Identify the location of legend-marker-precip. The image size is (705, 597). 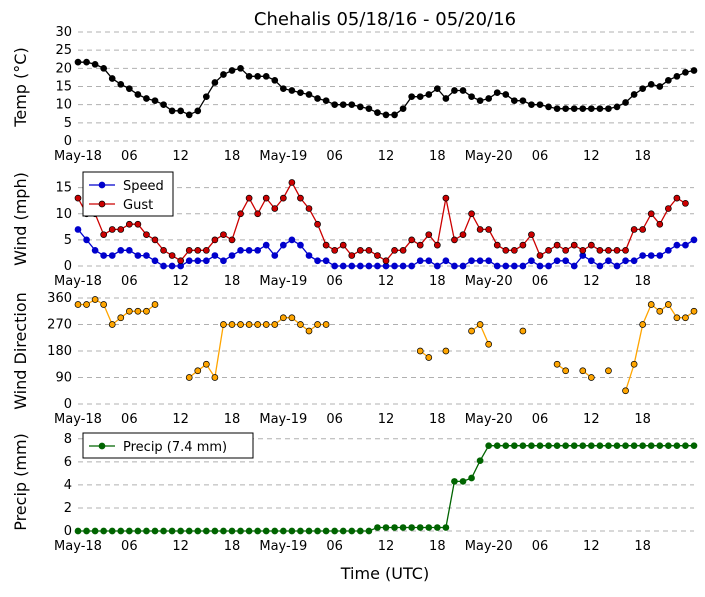
(102, 446).